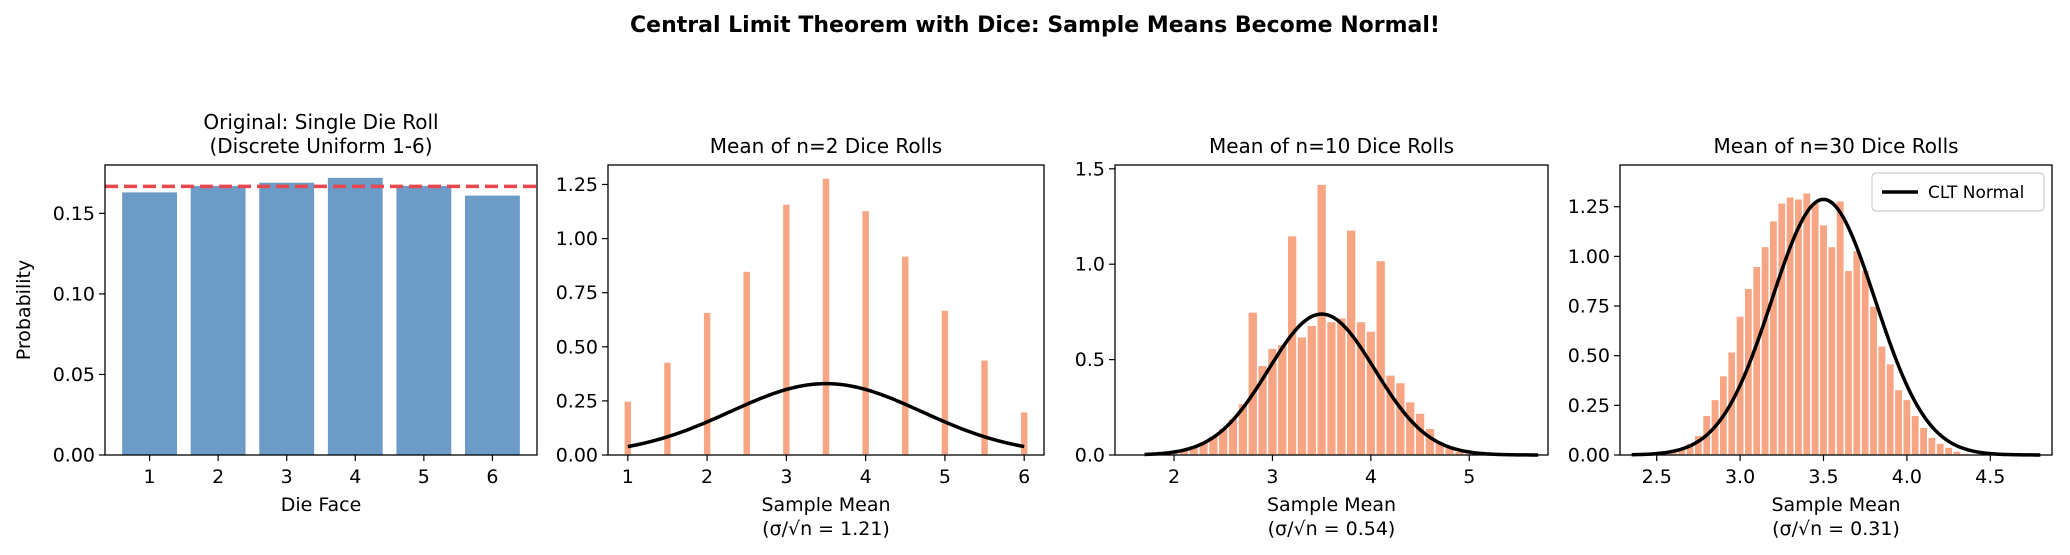  What do you see at coordinates (577, 185) in the screenshot?
I see `y-tick-label: 1.25` at bounding box center [577, 185].